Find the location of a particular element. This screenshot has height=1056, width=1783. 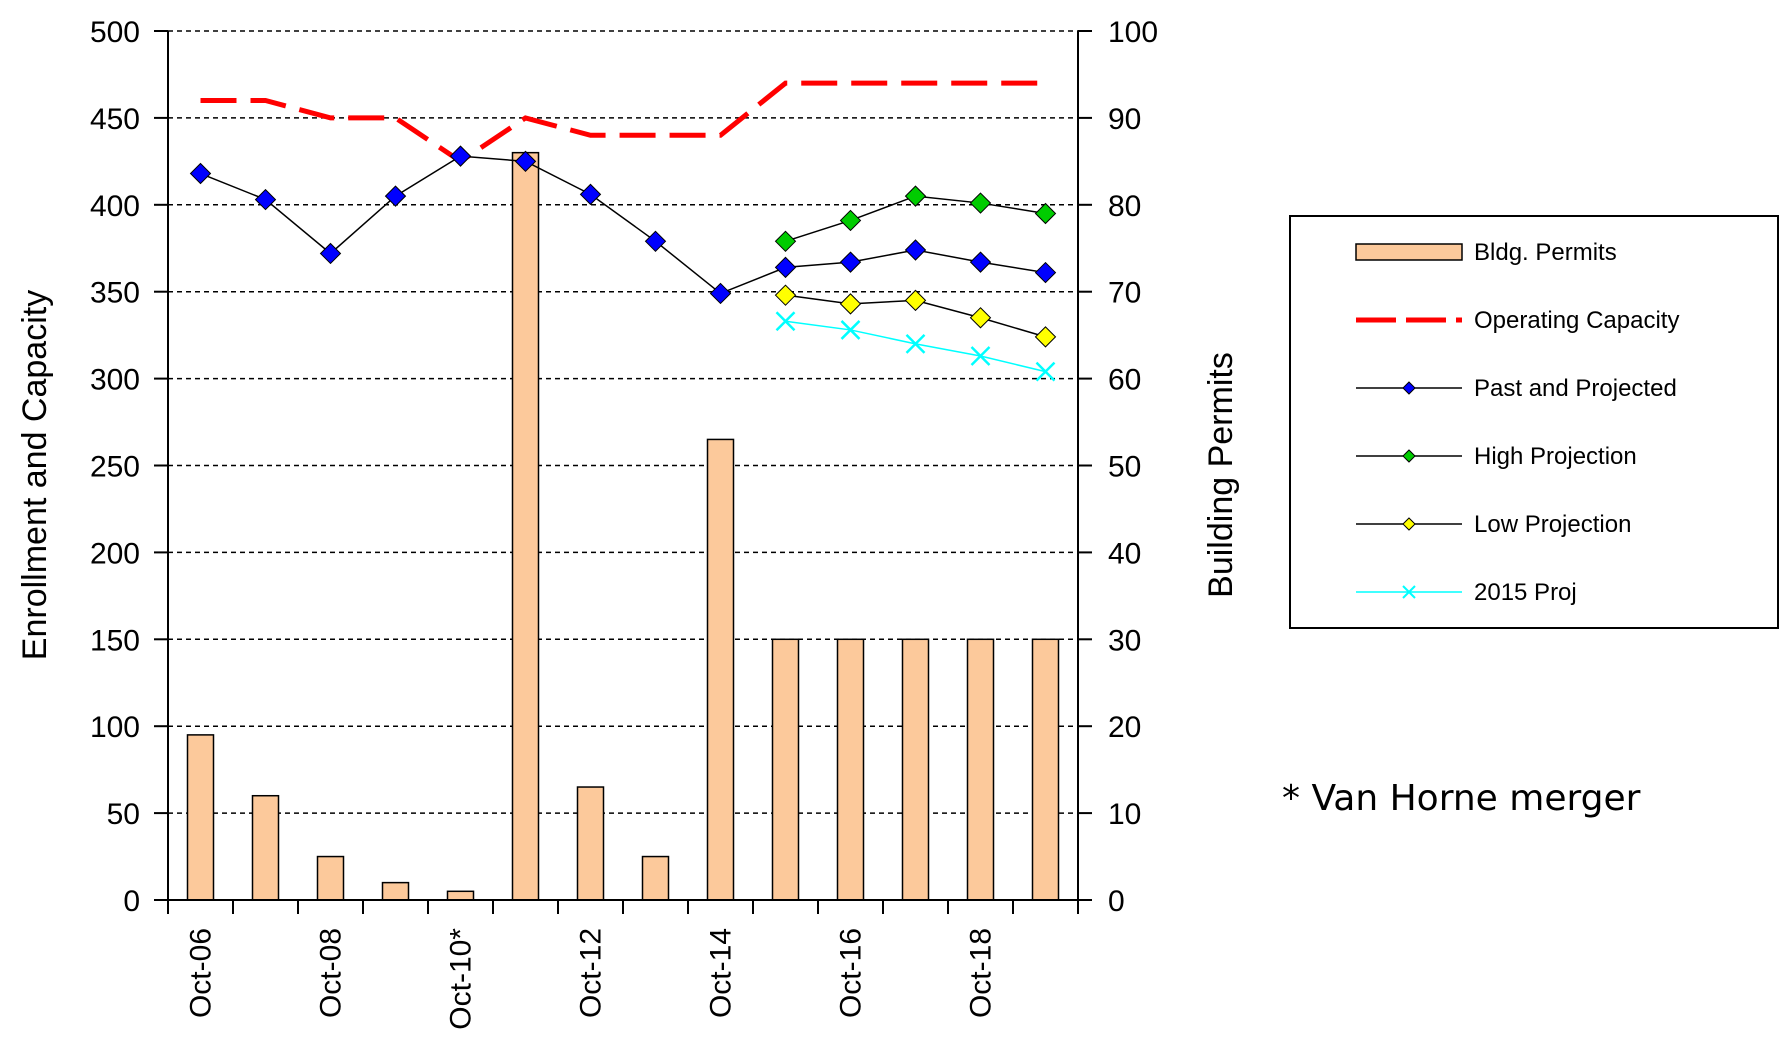

y-left-tick-label: 500 is located at coordinates (115, 32).